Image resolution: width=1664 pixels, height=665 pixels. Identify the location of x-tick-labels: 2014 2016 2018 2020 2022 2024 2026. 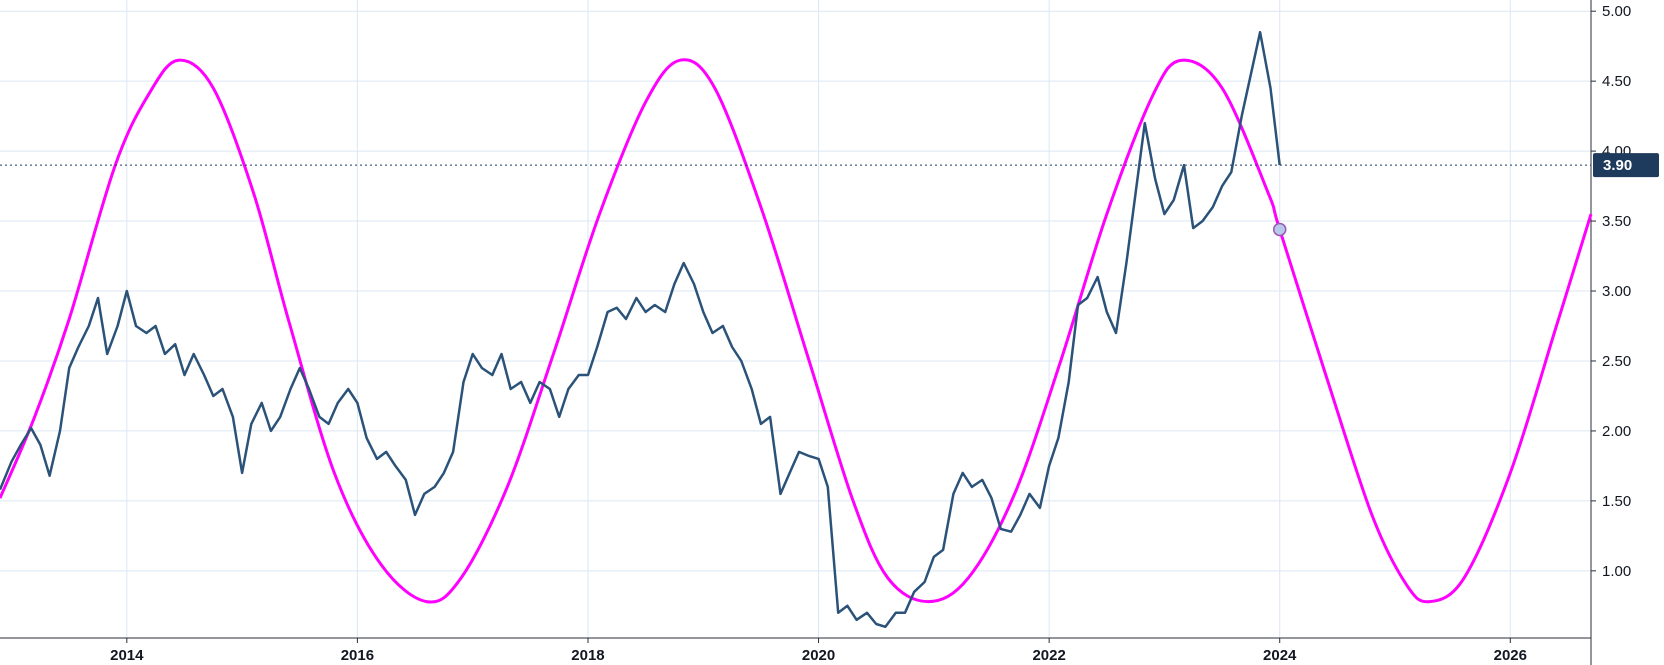
(818, 651).